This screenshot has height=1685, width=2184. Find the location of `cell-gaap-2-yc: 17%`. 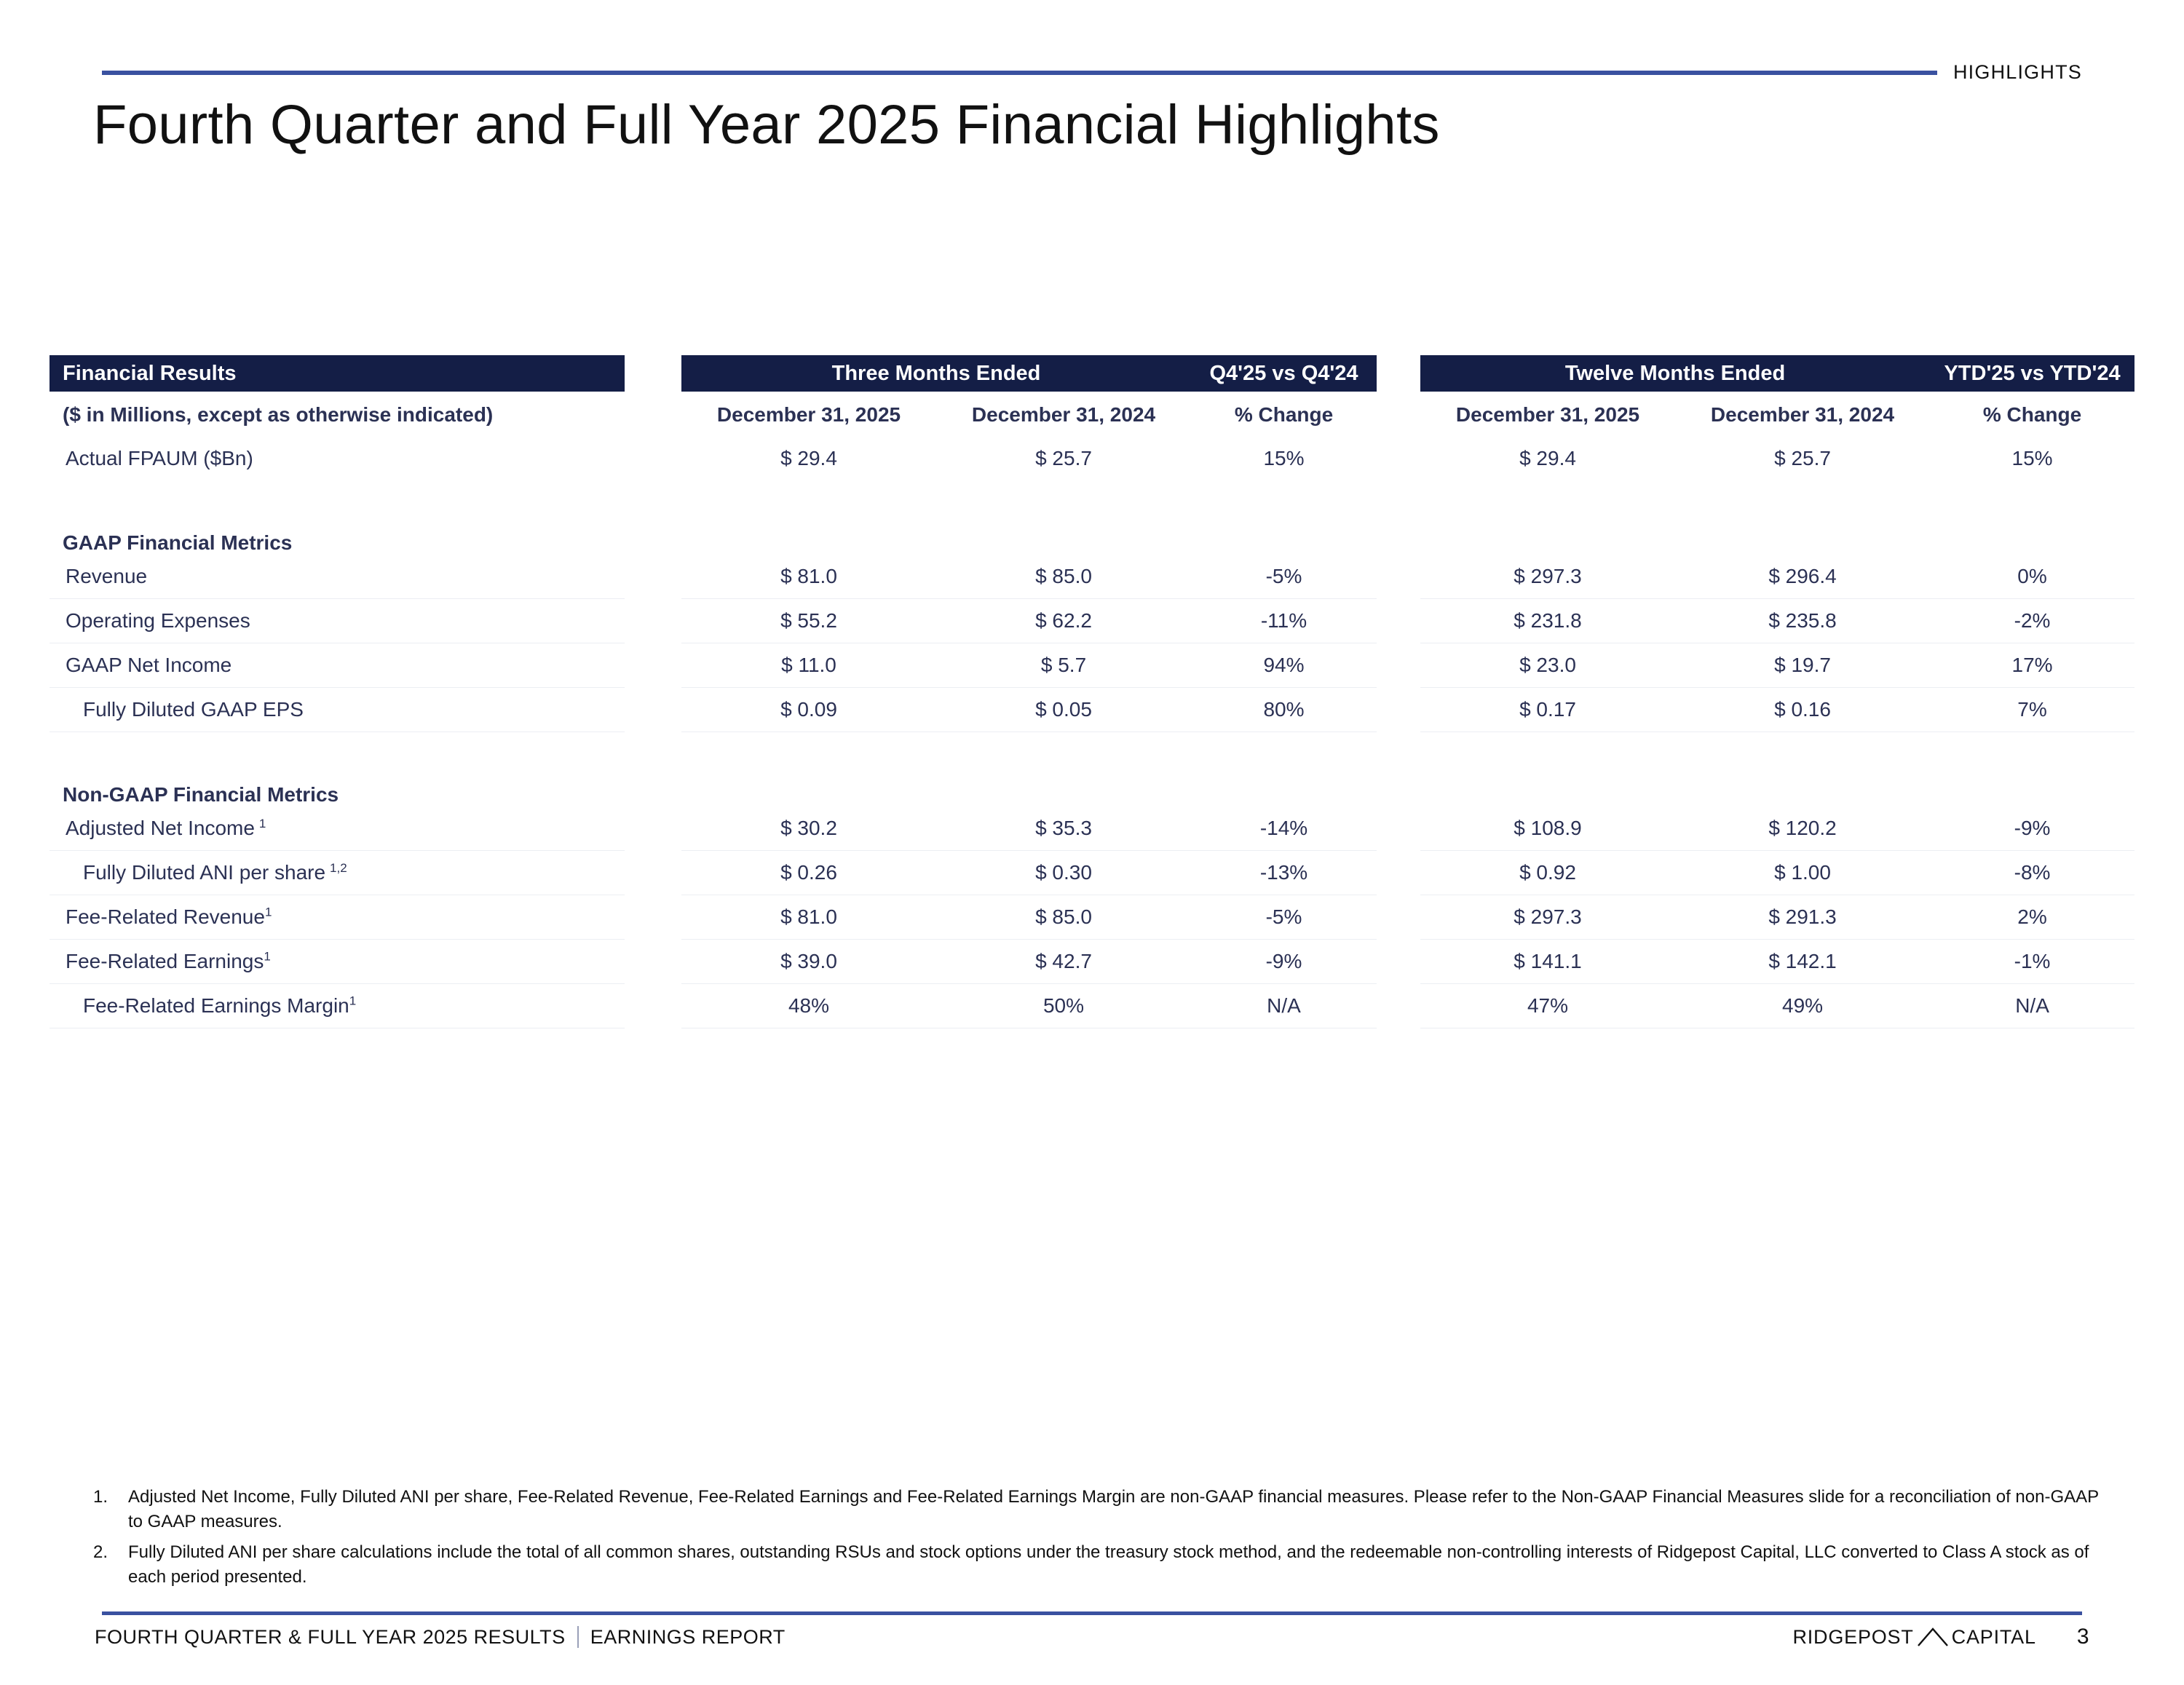

cell-gaap-2-yc: 17% is located at coordinates (2032, 665).